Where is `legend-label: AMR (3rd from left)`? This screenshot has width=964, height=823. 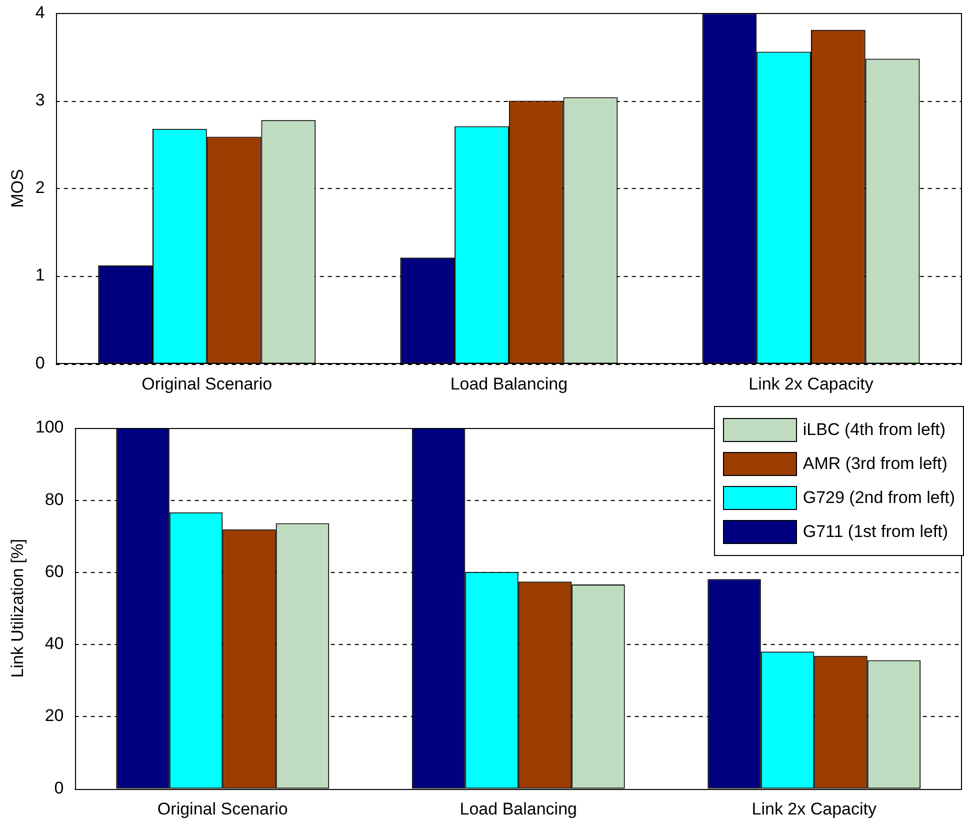 legend-label: AMR (3rd from left) is located at coordinates (875, 464).